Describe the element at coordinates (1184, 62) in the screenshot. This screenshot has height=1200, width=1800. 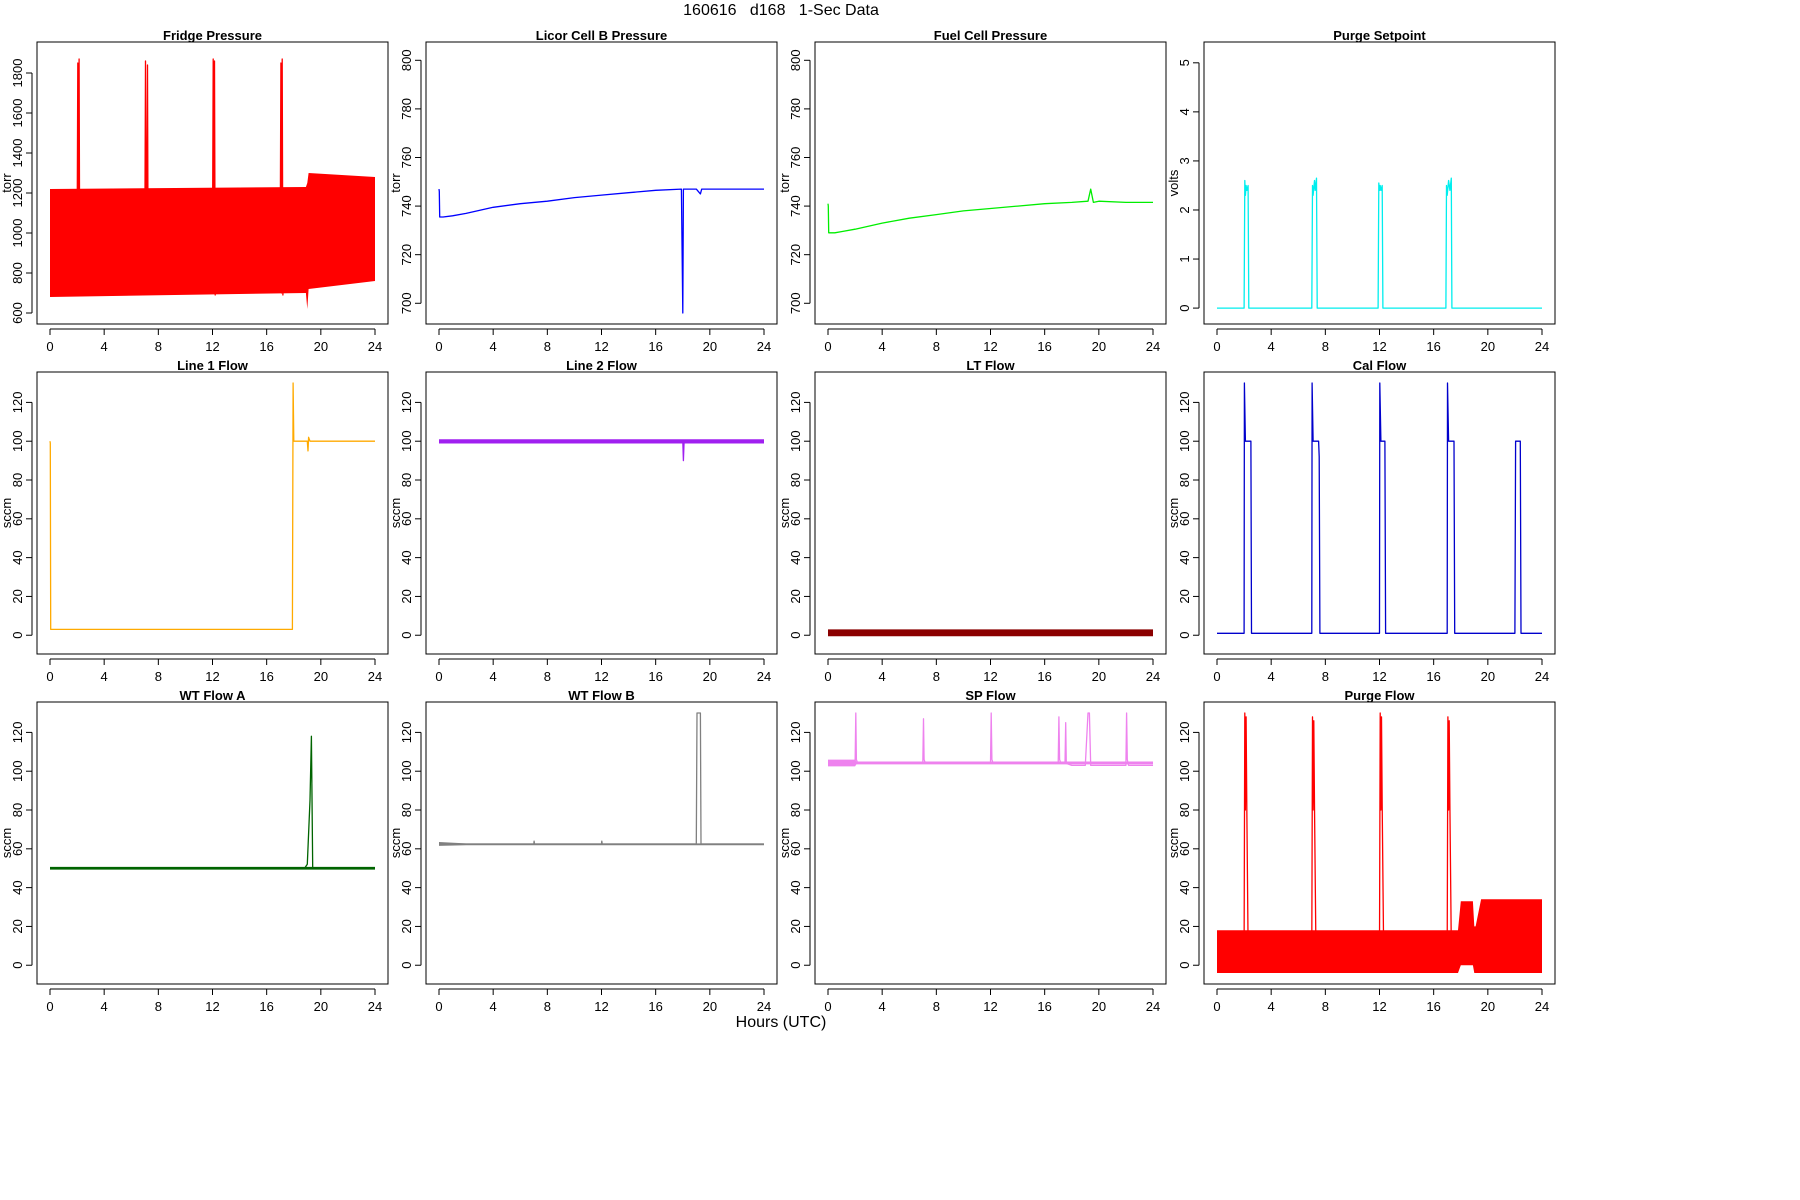
I see `y-tick-label: 5` at that location.